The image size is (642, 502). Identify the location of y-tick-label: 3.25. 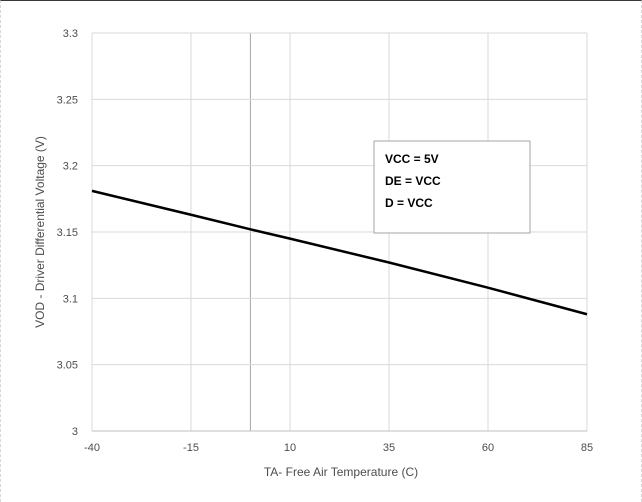
(67, 100).